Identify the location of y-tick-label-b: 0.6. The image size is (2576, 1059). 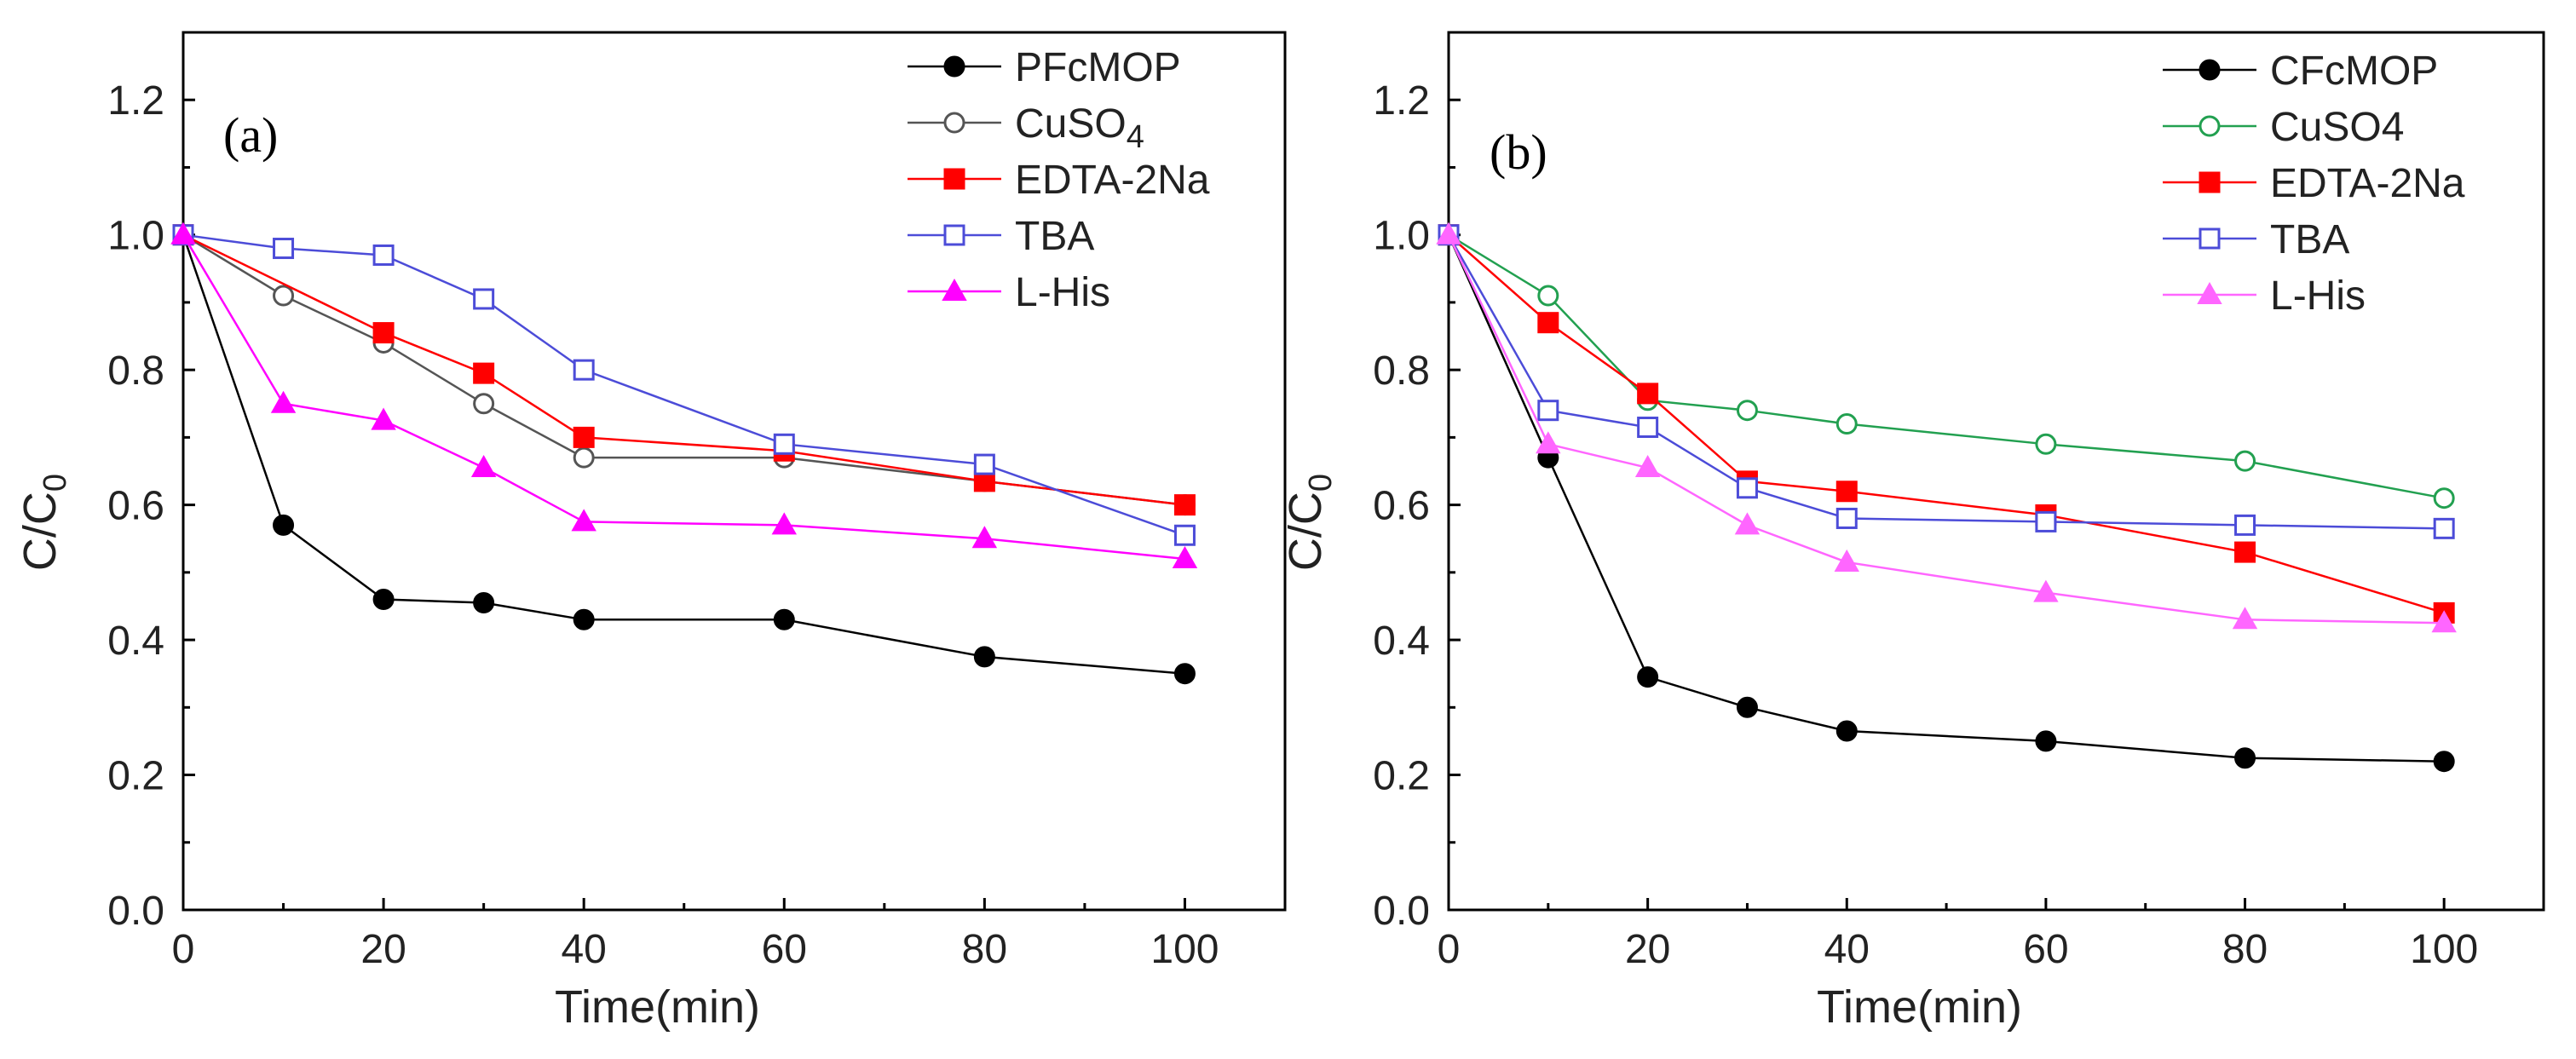
(1401, 506).